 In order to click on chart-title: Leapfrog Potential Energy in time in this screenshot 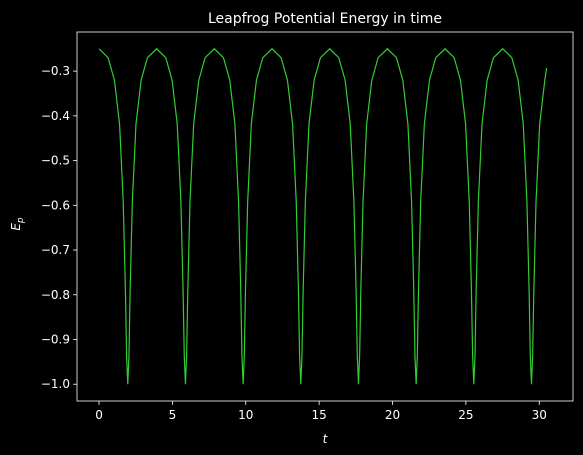, I will do `click(325, 19)`.